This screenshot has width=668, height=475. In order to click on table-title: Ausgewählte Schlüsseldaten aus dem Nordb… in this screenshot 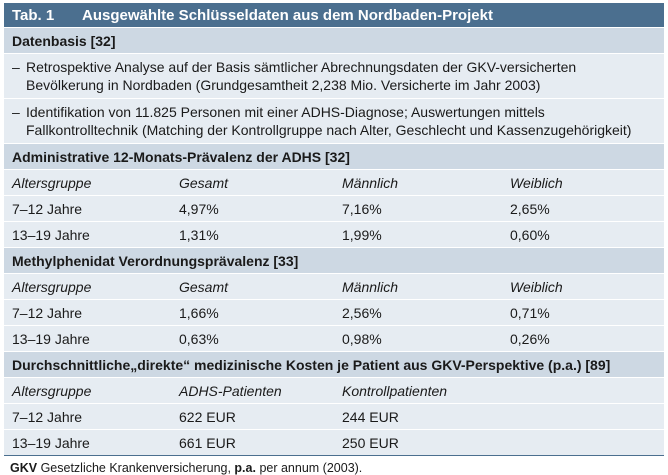, I will do `click(287, 15)`.